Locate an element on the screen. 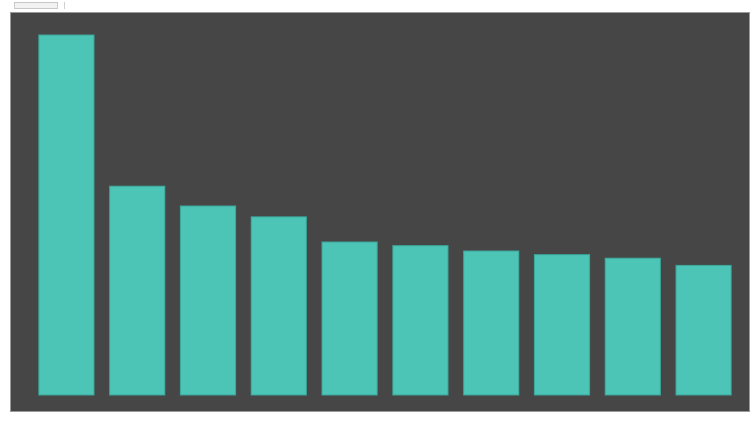 The image size is (752, 422). toolbar-tab is located at coordinates (36, 5).